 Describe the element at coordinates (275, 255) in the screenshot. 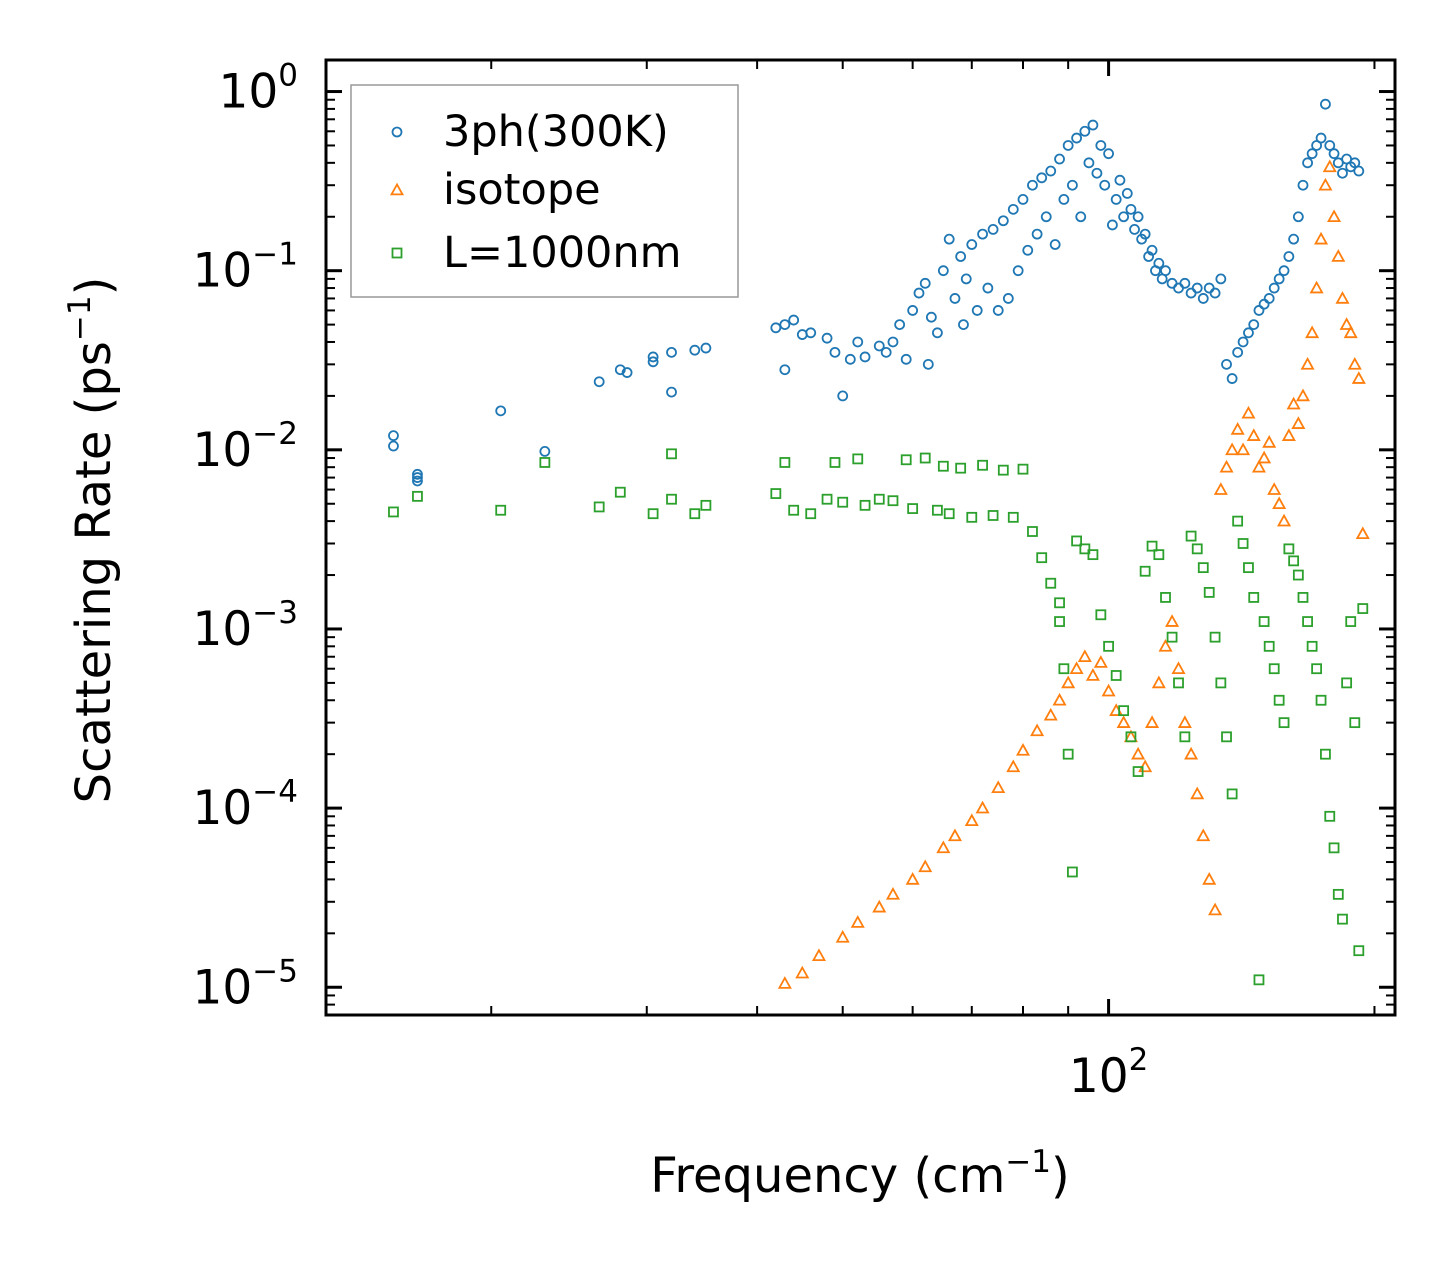

I see `y-tick-label-exp: −1` at that location.